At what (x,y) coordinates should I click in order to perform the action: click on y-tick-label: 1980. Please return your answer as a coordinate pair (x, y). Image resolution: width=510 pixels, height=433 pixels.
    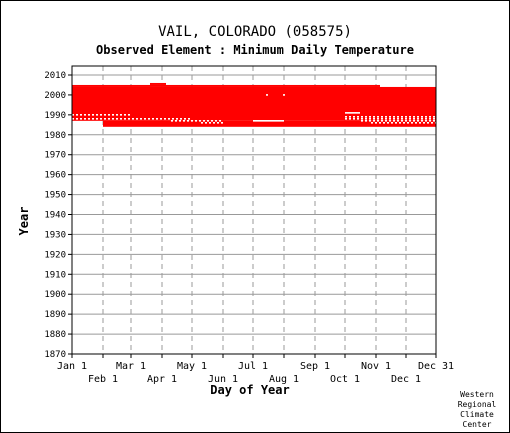
    Looking at the image, I should click on (55, 136).